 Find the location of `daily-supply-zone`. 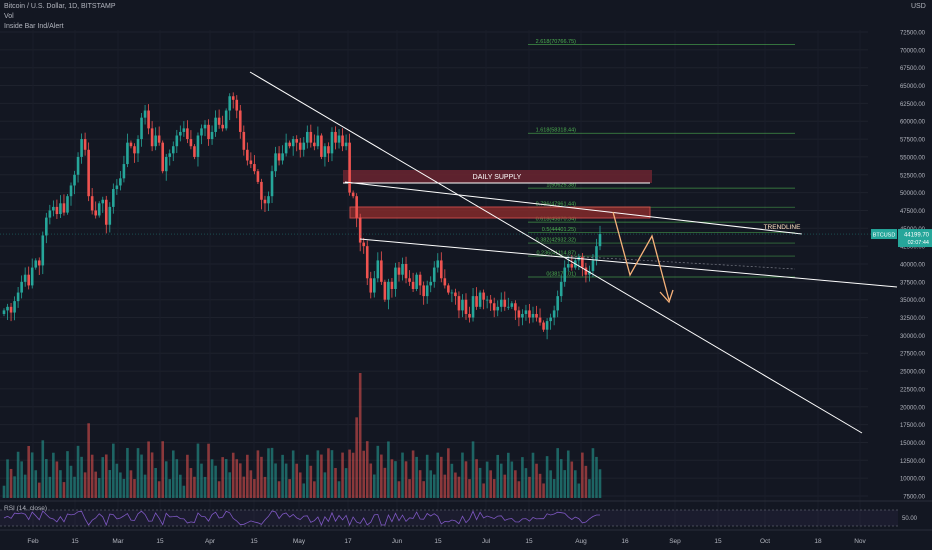

daily-supply-zone is located at coordinates (497, 176).